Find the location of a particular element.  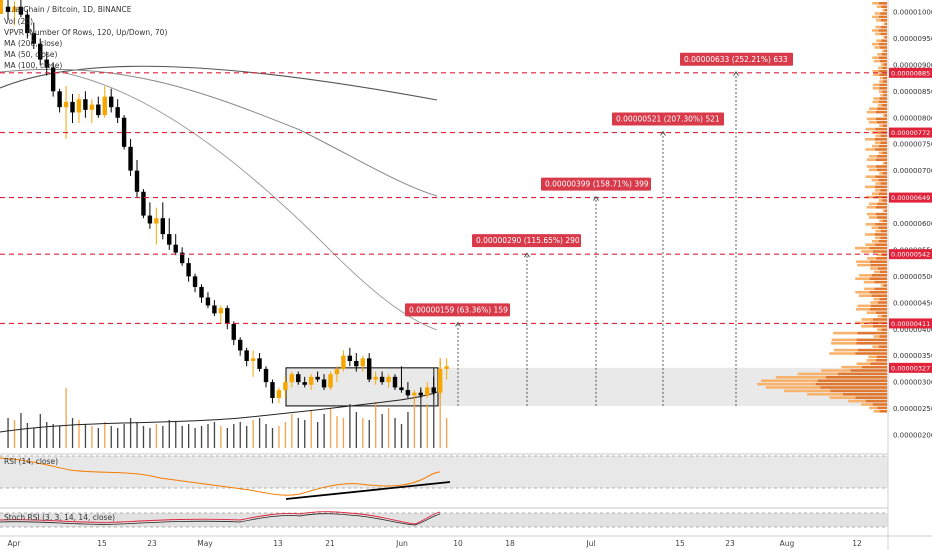

price-tick: 0.00000700 is located at coordinates (912, 171).